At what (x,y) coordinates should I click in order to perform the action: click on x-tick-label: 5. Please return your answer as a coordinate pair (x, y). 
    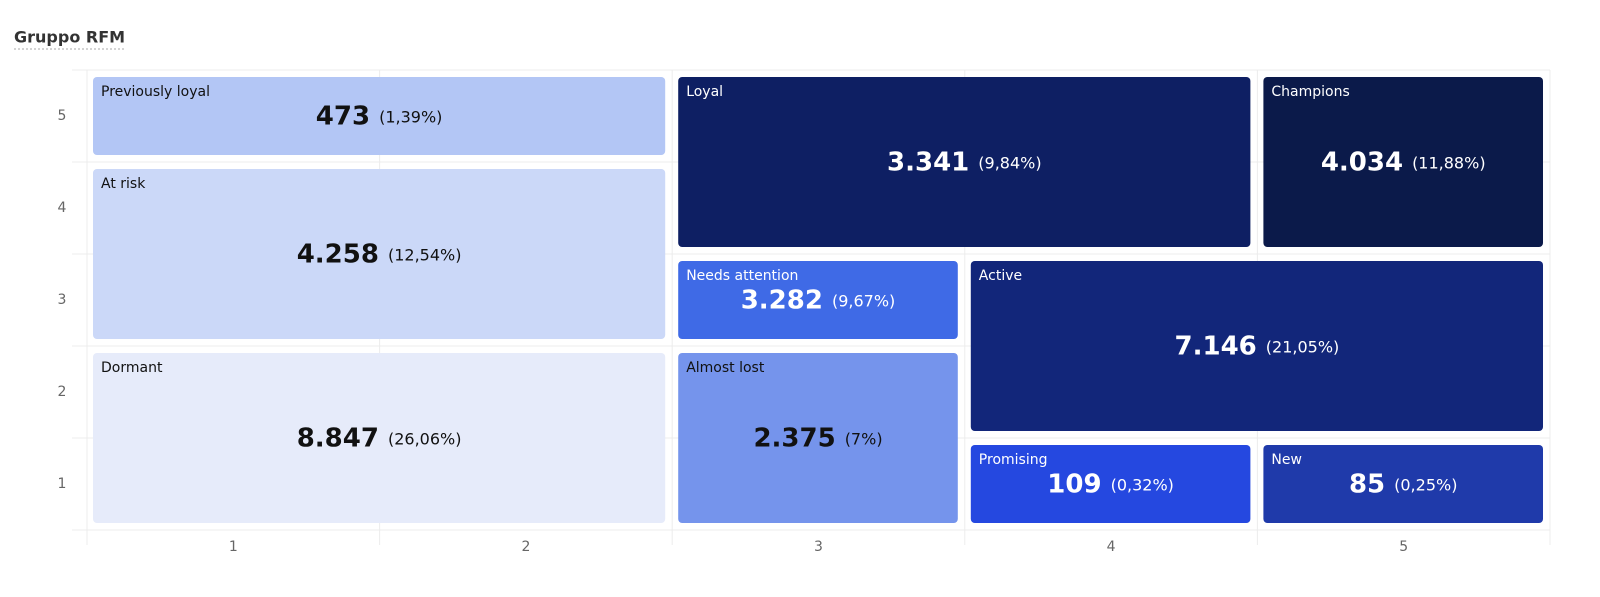
    Looking at the image, I should click on (1403, 547).